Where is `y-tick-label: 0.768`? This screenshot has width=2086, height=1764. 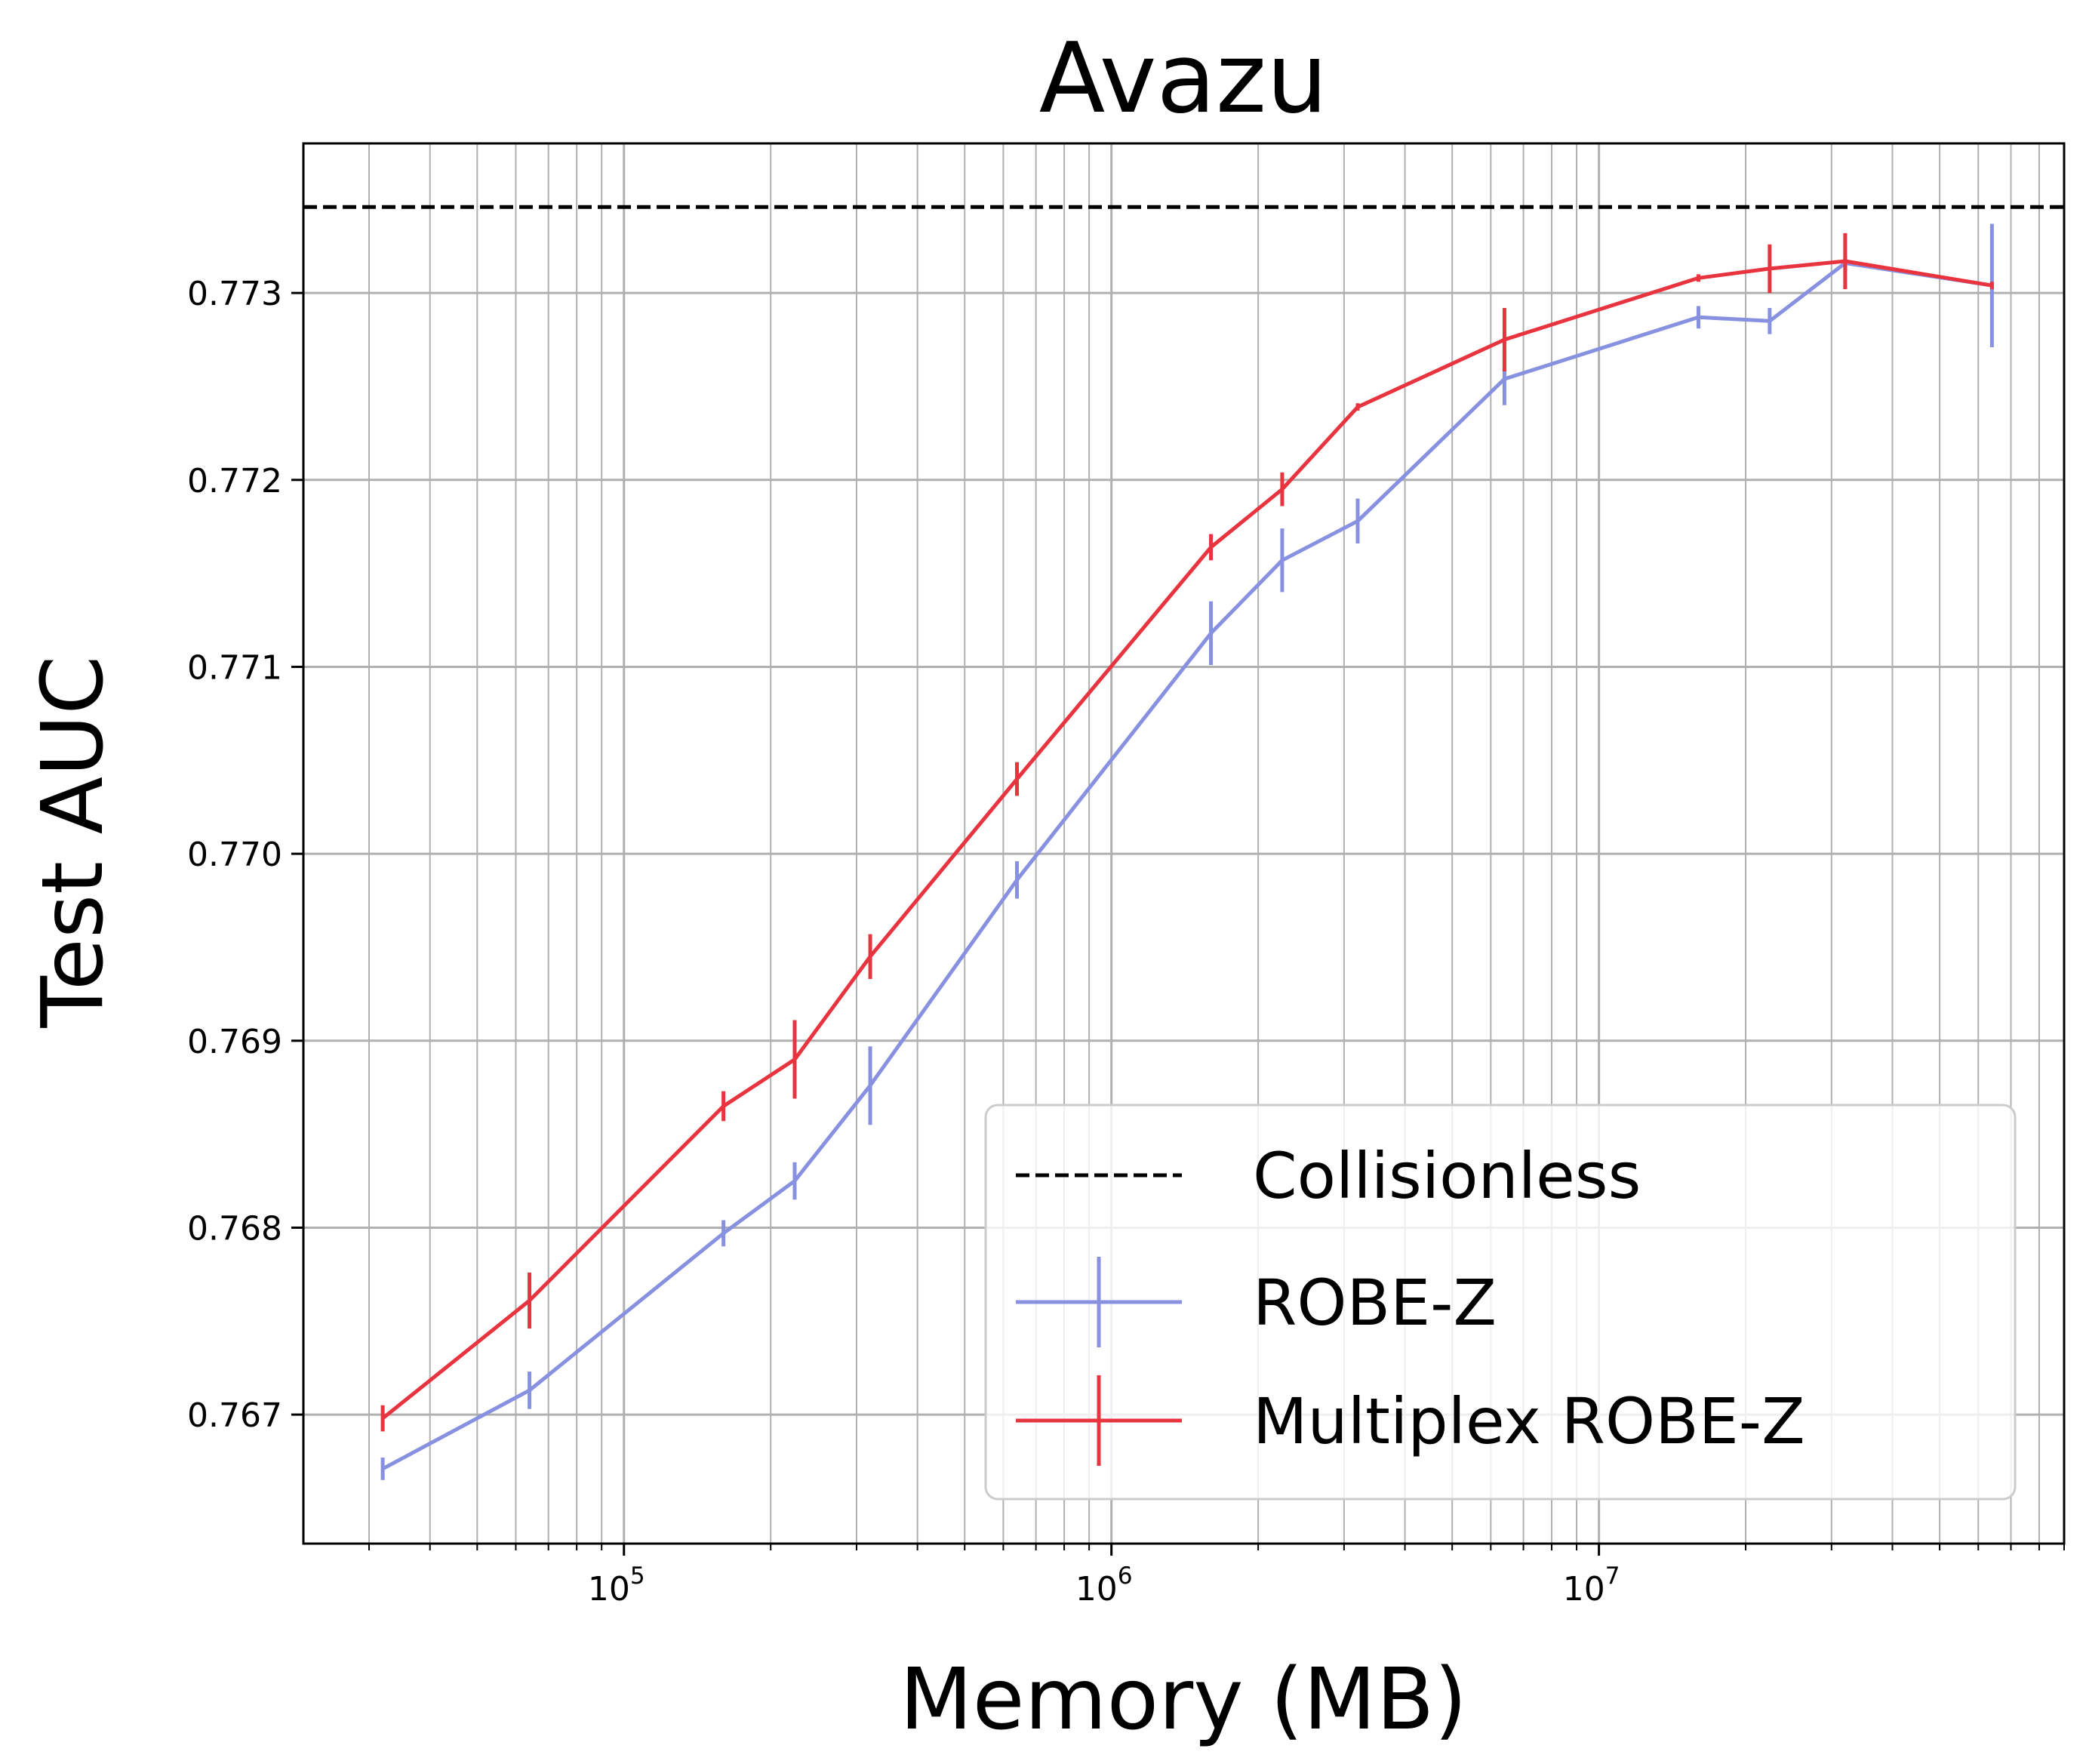 y-tick-label: 0.768 is located at coordinates (235, 1229).